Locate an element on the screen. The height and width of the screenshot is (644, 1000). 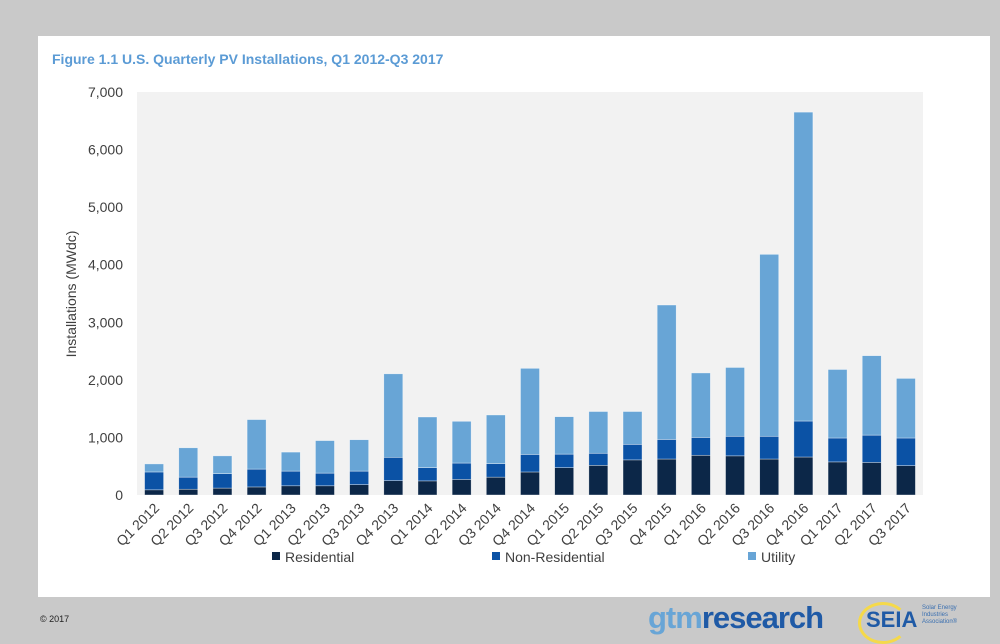
legend-label: Residential is located at coordinates (319, 557).